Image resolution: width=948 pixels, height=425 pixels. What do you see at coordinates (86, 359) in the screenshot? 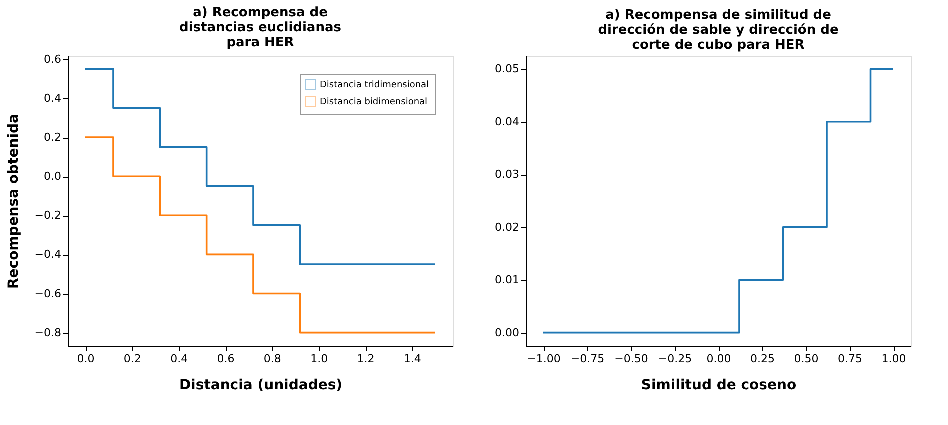
I see `x-tick-label: 0.0` at bounding box center [86, 359].